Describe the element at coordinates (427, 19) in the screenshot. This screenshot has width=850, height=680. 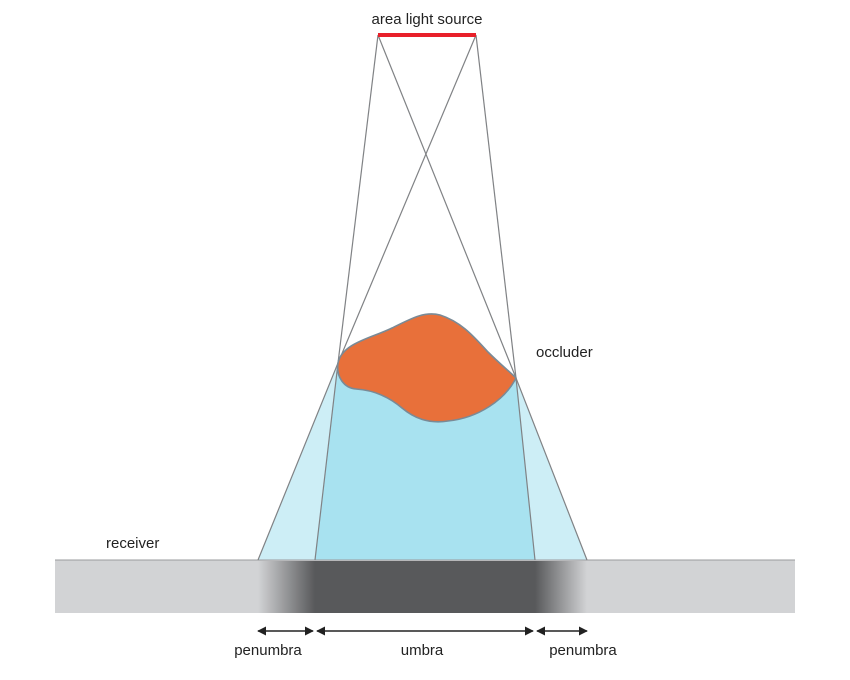
I see `light-source-label: area light source` at that location.